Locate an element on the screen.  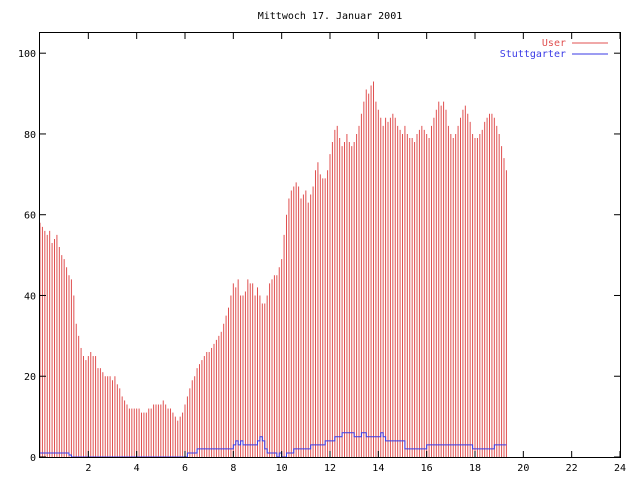
legend-label-user: User is located at coordinates (554, 43).